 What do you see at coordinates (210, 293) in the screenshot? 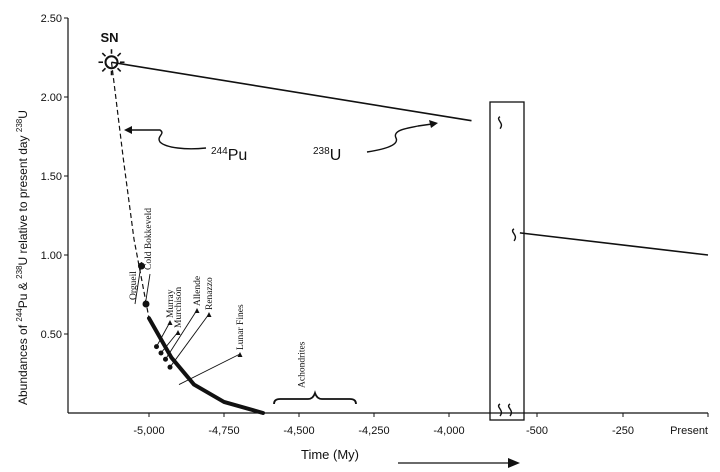
I see `meteorite-label: Renazzo` at bounding box center [210, 293].